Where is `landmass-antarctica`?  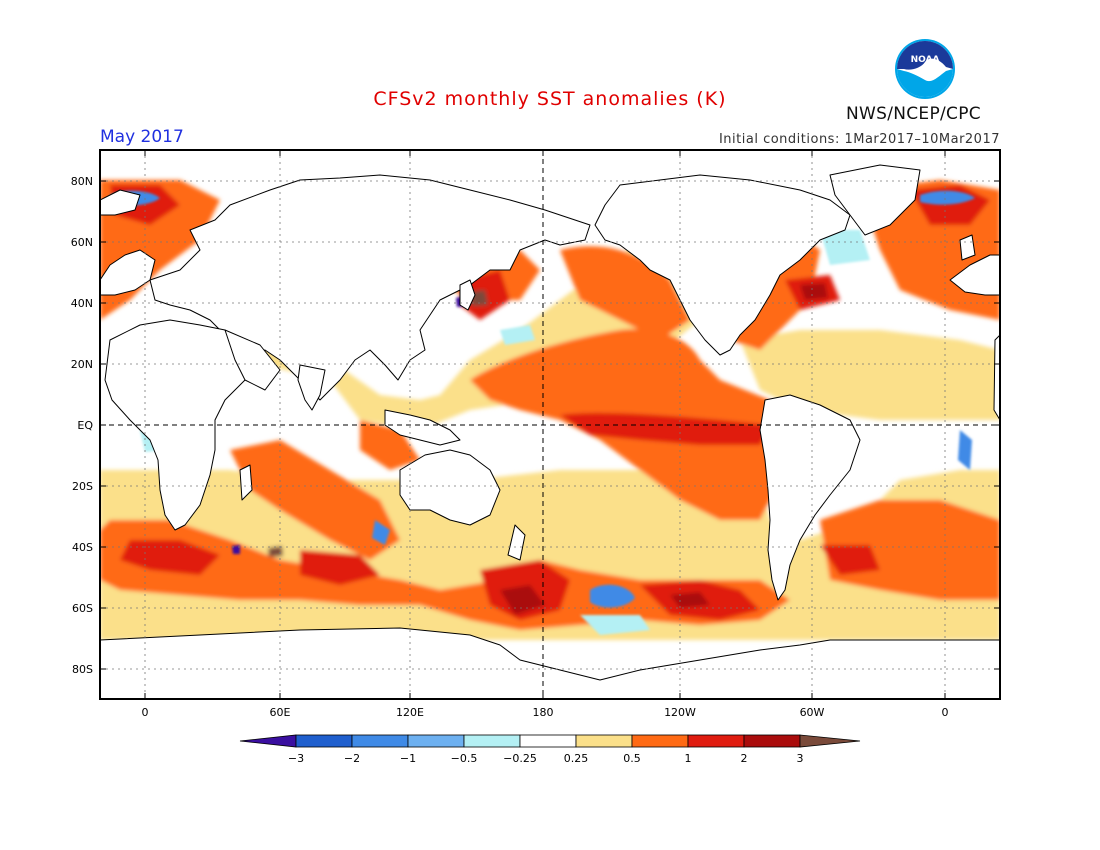
landmass-antarctica is located at coordinates (550, 663).